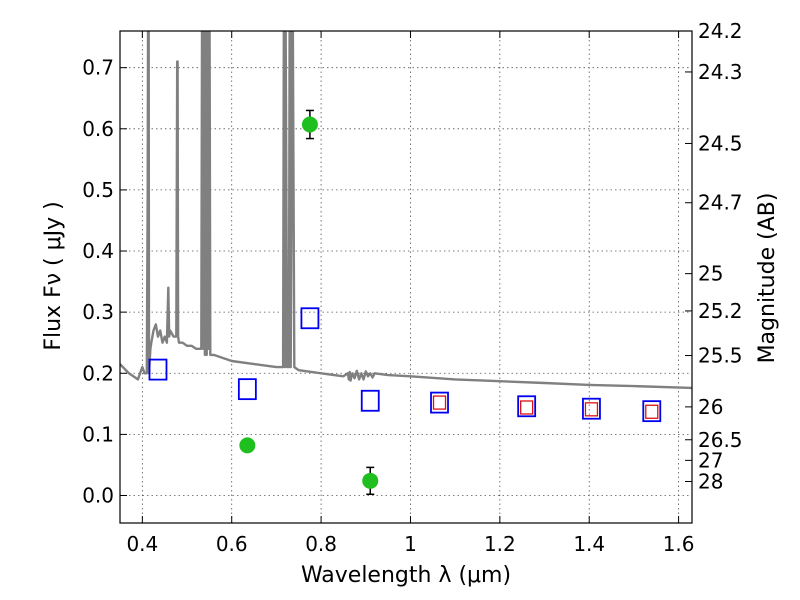 This screenshot has height=600, width=800. I want to click on right-tick-label: 24.5, so click(720, 143).